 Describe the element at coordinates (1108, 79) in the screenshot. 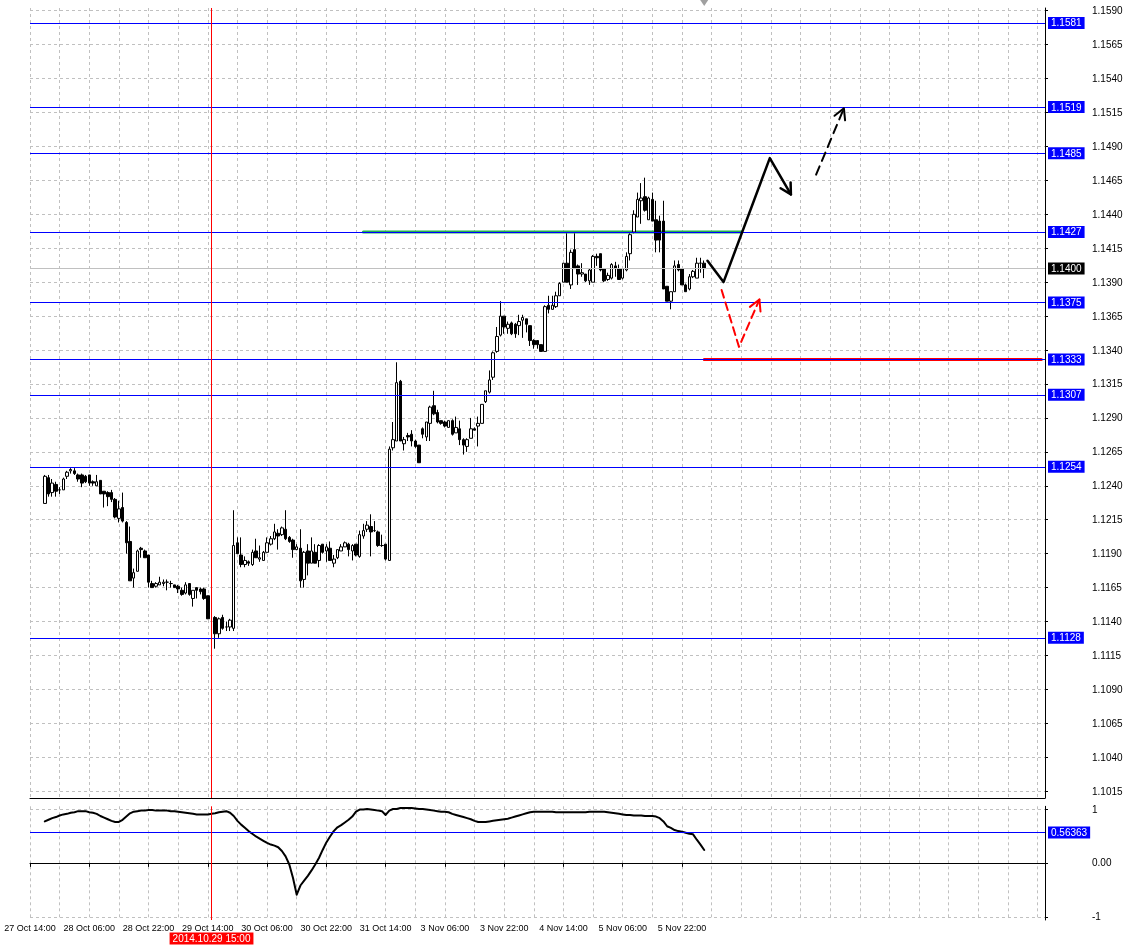

I see `y-tick-label: 1.1540` at that location.